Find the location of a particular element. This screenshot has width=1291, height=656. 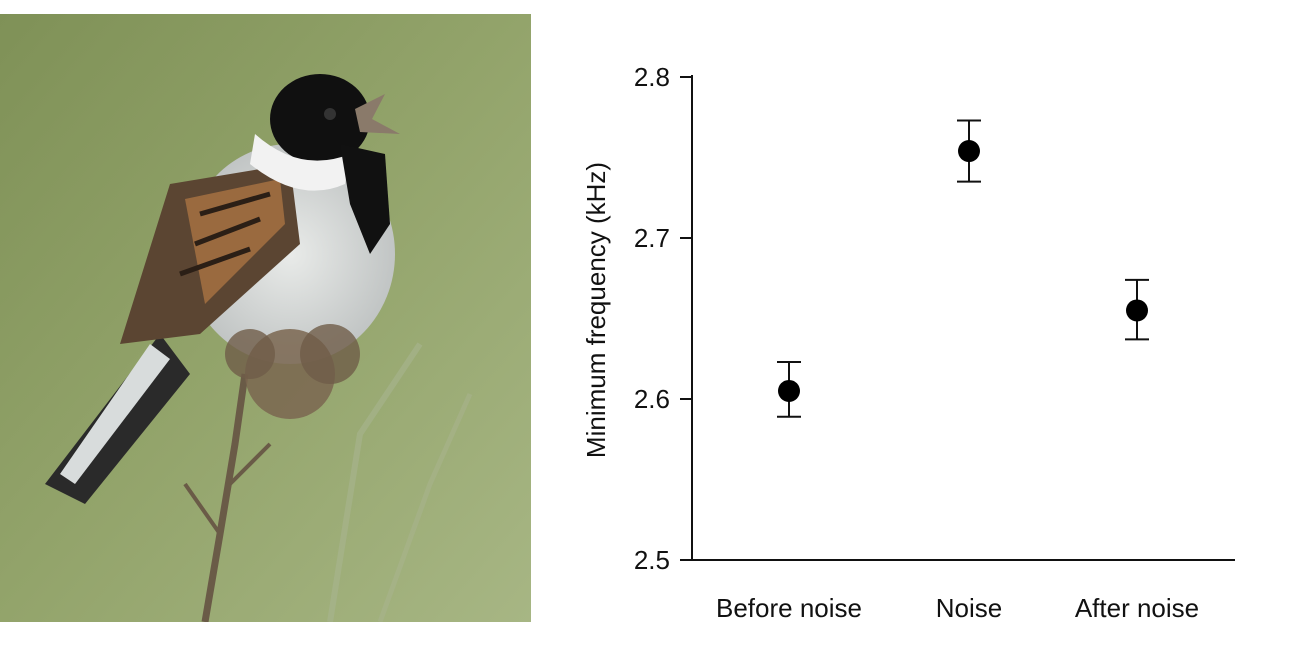

x-tick-label: Before noise is located at coordinates (789, 608).